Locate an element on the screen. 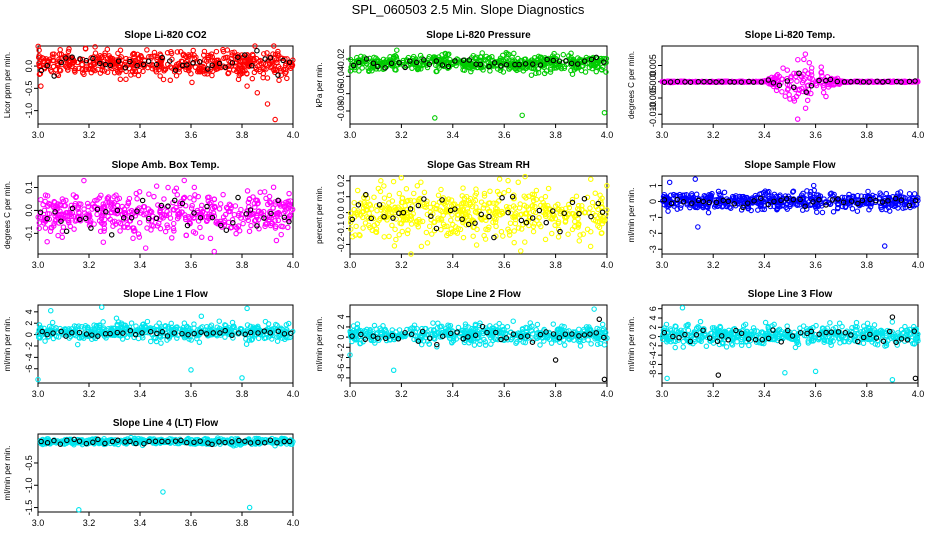 This screenshot has width=936, height=540. figure-title: SPL_060503 2.5 Min. Slope Diagnostics is located at coordinates (468, 9).